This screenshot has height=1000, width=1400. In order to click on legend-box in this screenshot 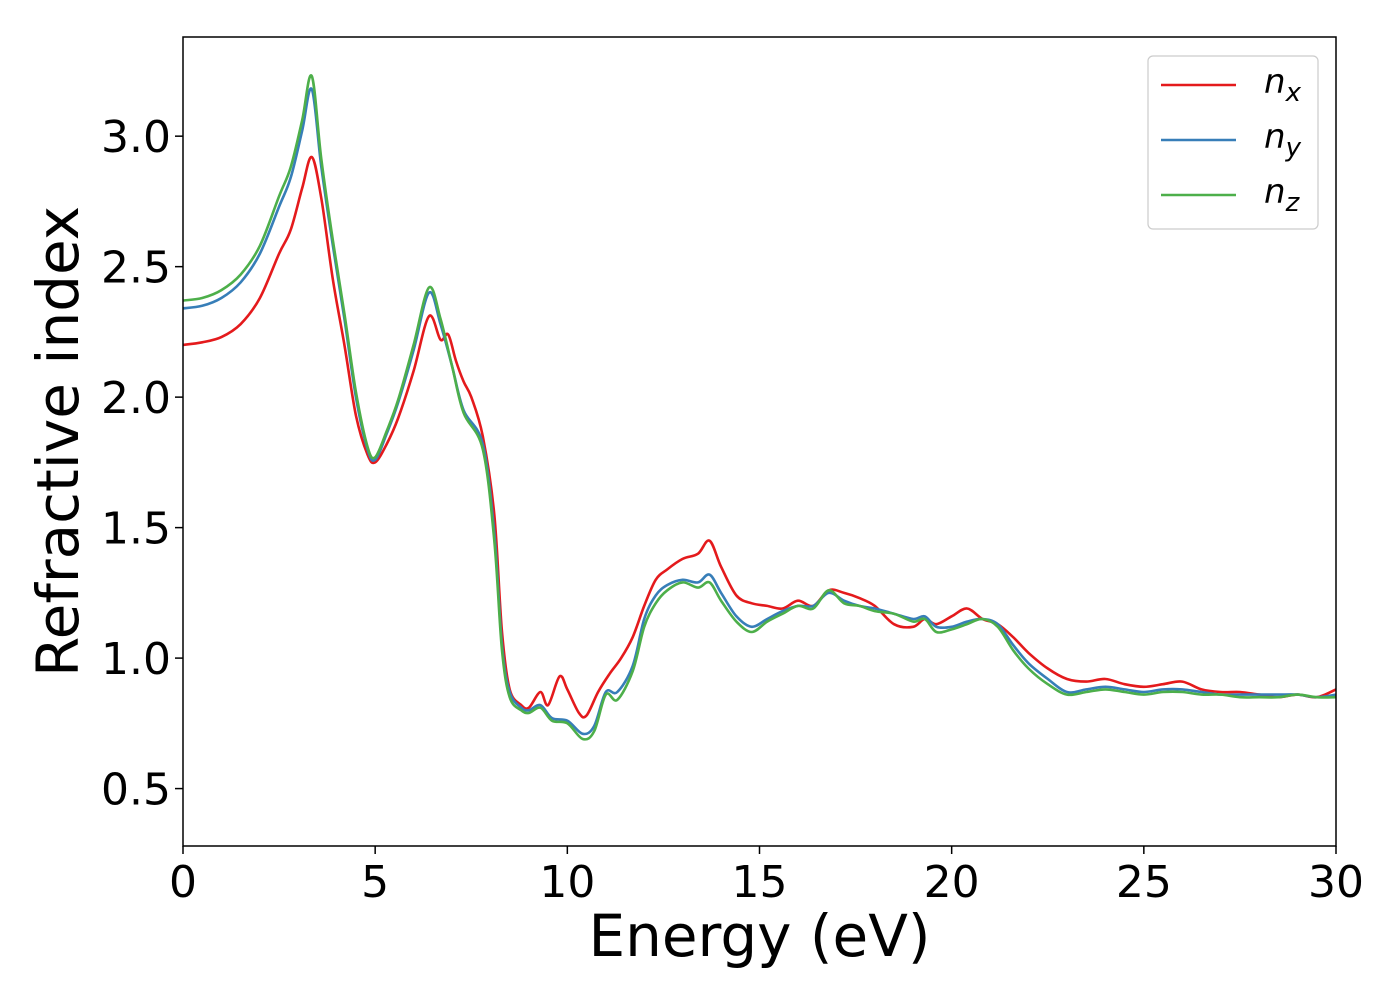, I will do `click(1233, 142)`.